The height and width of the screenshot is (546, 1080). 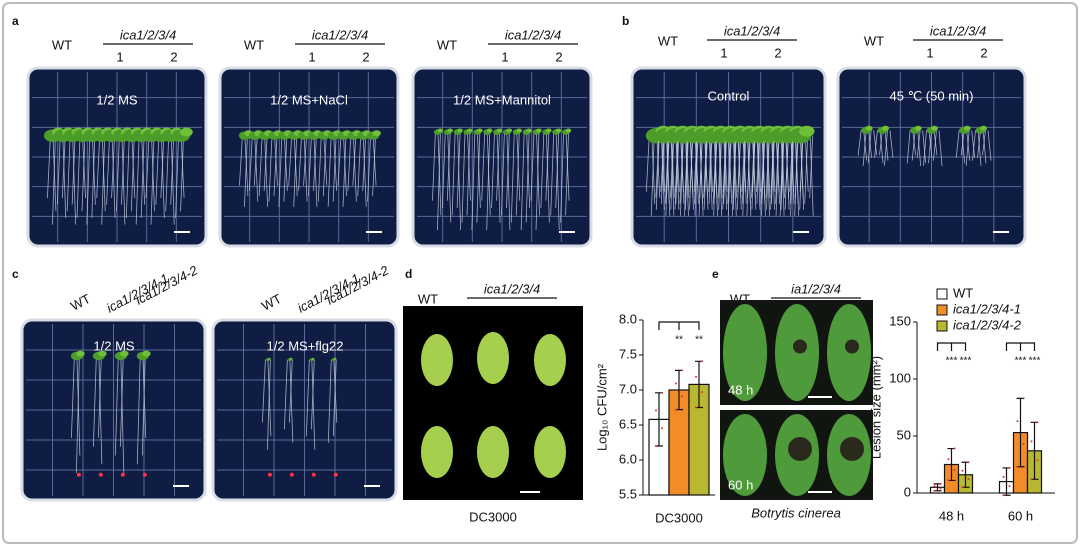 I want to click on mark-dot, so click(x=144, y=474).